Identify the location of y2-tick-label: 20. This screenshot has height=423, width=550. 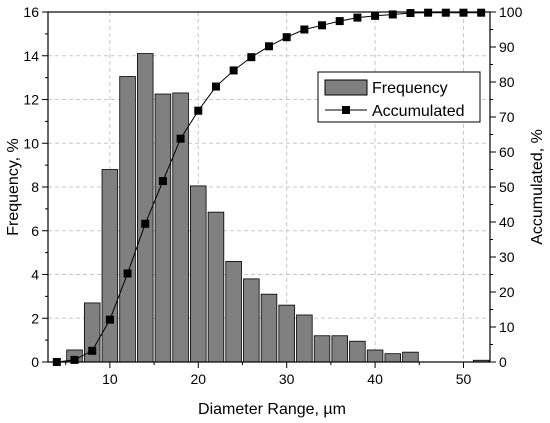
(507, 292).